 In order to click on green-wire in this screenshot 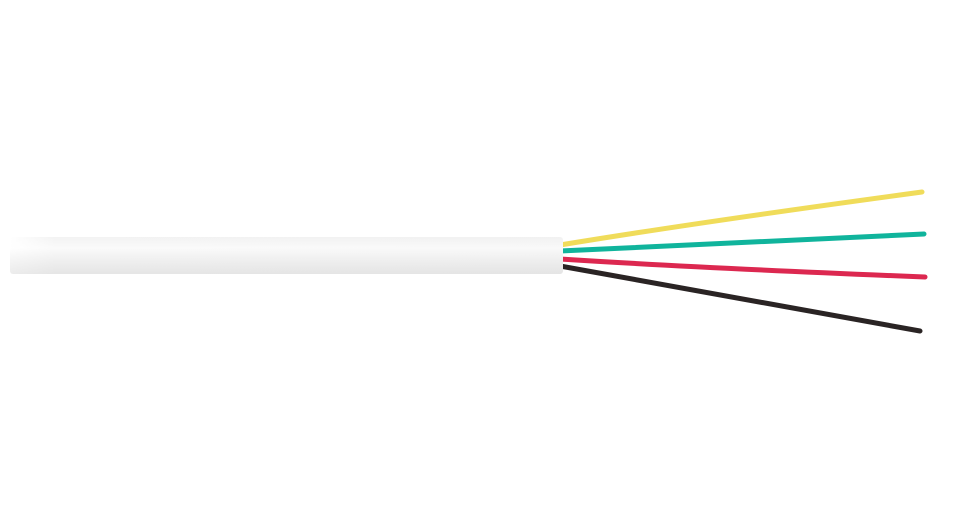, I will do `click(742, 242)`.